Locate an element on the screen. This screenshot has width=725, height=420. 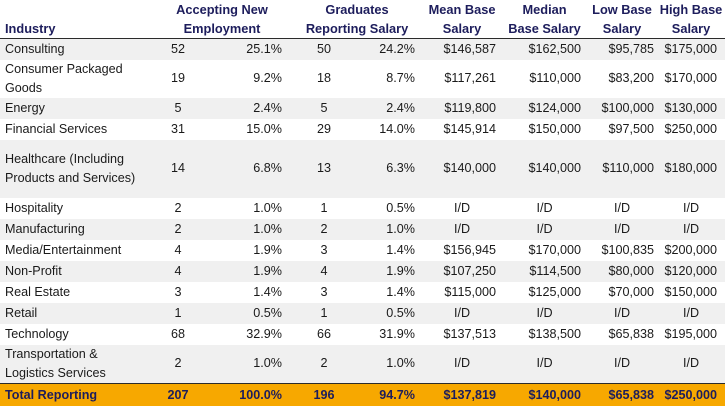
header-mean-salary: Mean Base Salary is located at coordinates (462, 19).